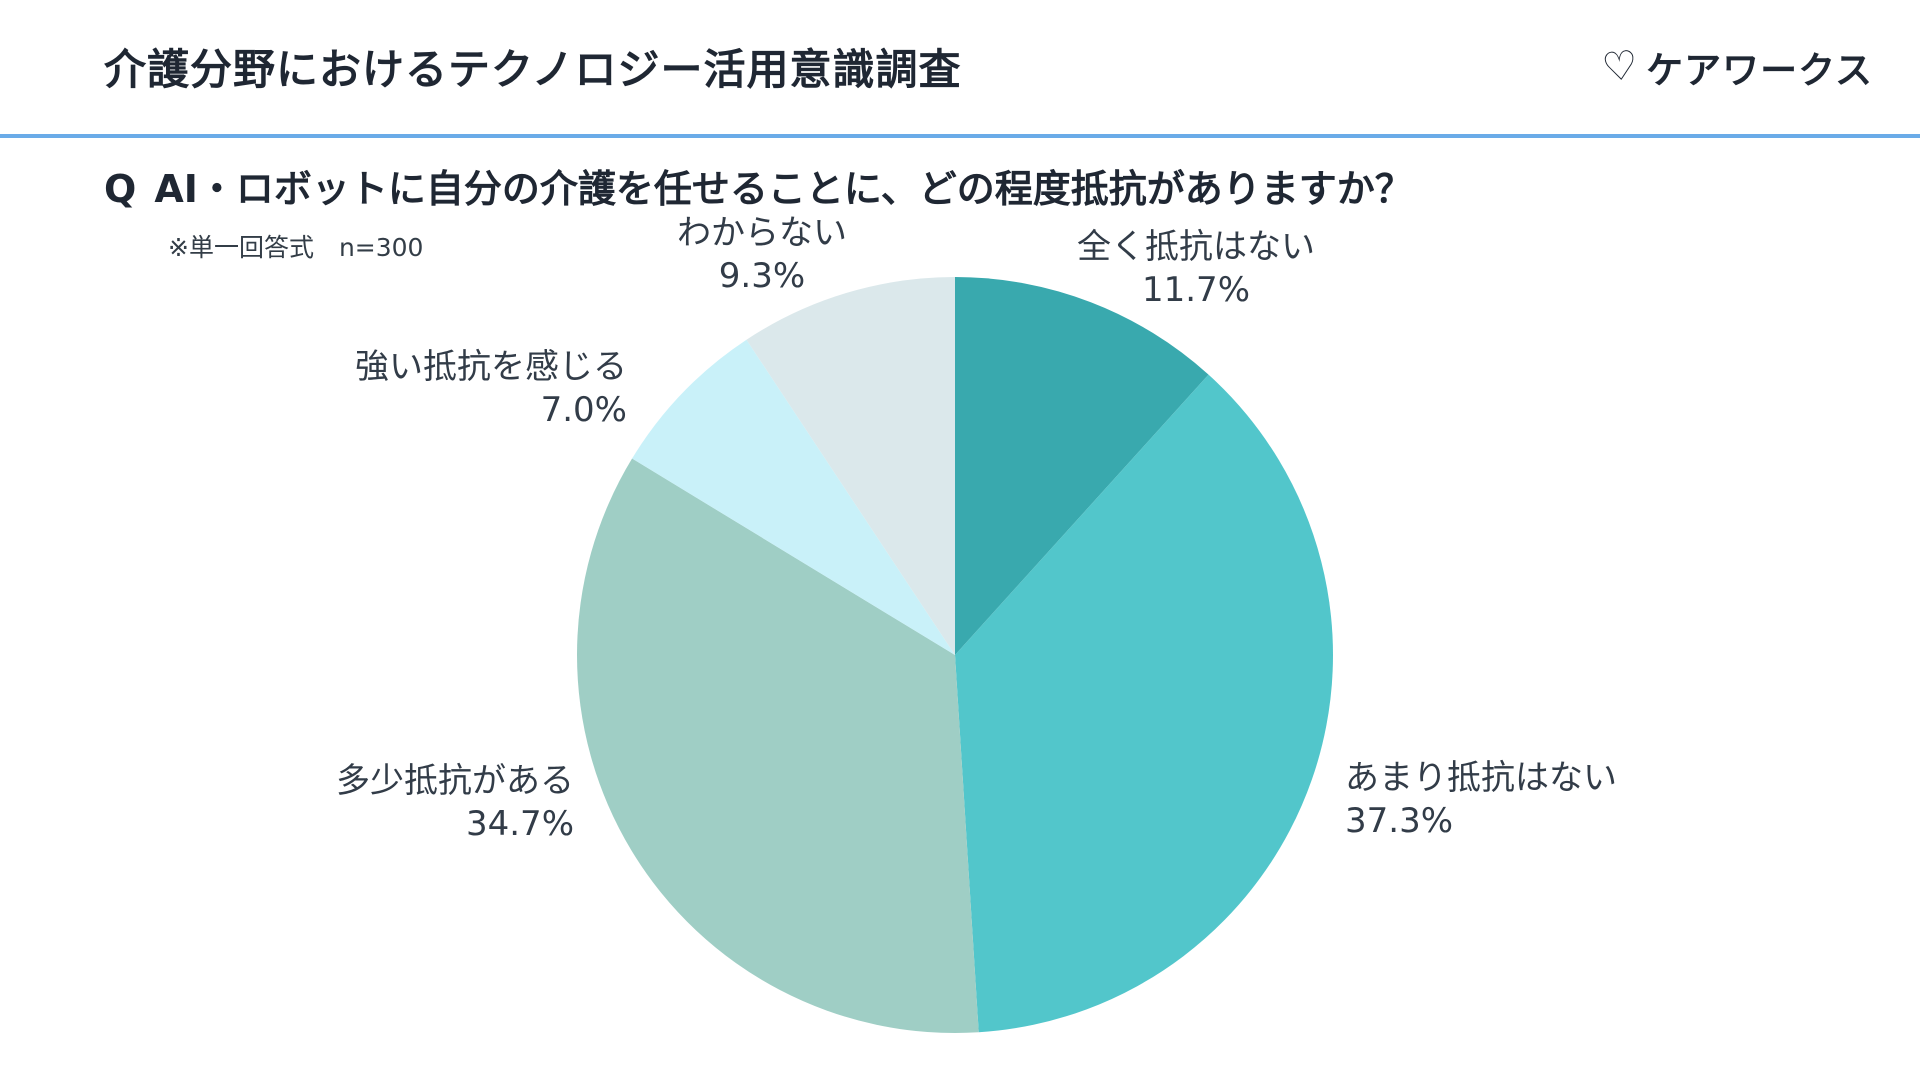  I want to click on pie-label-name: 強い抵抗を感じる, so click(491, 367).